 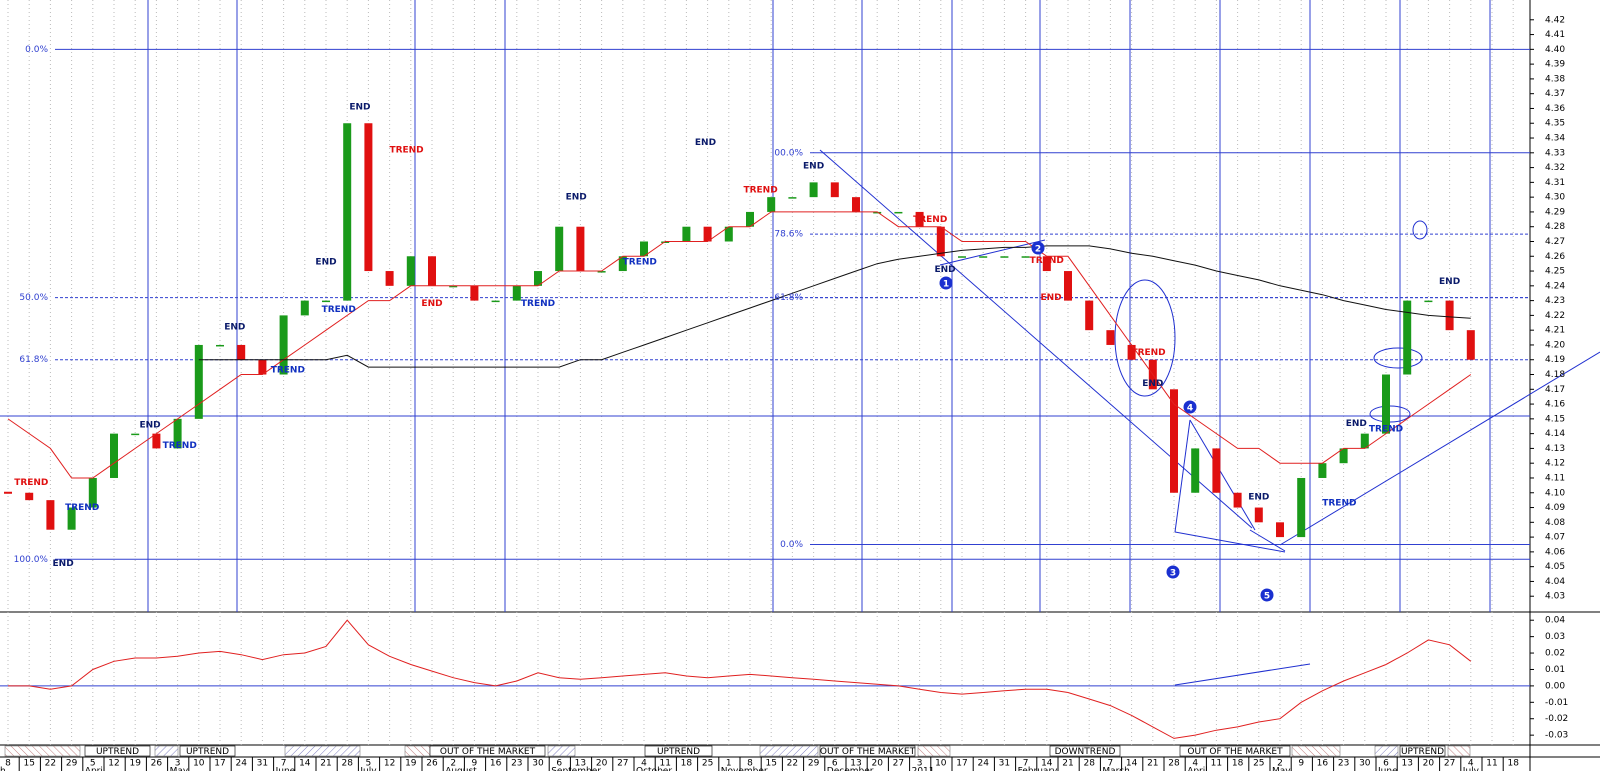 What do you see at coordinates (1556, 719) in the screenshot?
I see `y-tick-label: -0.02` at bounding box center [1556, 719].